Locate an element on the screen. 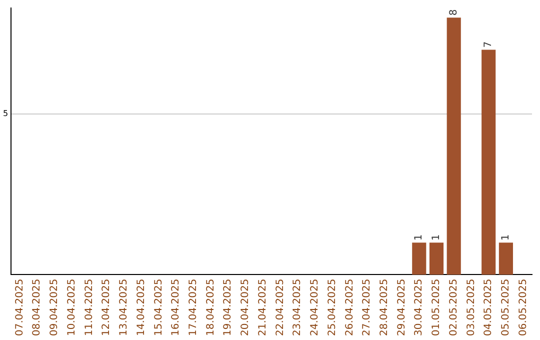 The height and width of the screenshot is (340, 540). x-tick-label: 27.04.2025 is located at coordinates (367, 307).